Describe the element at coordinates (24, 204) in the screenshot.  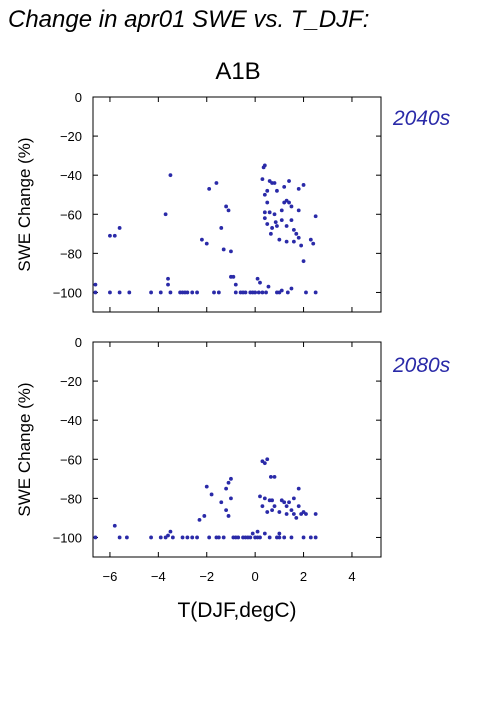
I see `y-axis-label: SWE Change (%)` at that location.